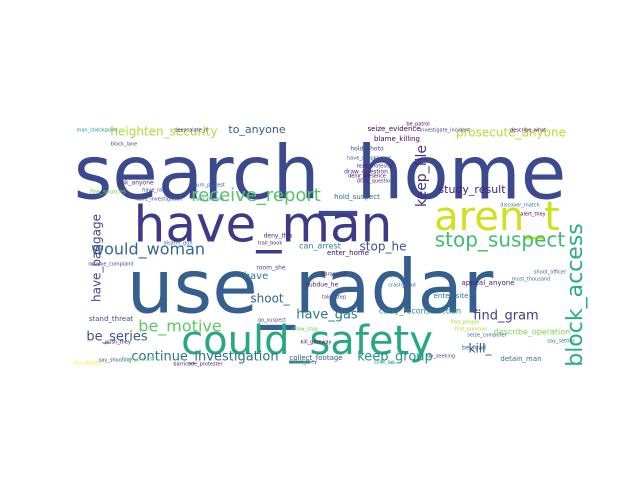 This screenshot has width=640, height=480. What do you see at coordinates (532, 332) in the screenshot?
I see `cloud-word: describe_operation` at bounding box center [532, 332].